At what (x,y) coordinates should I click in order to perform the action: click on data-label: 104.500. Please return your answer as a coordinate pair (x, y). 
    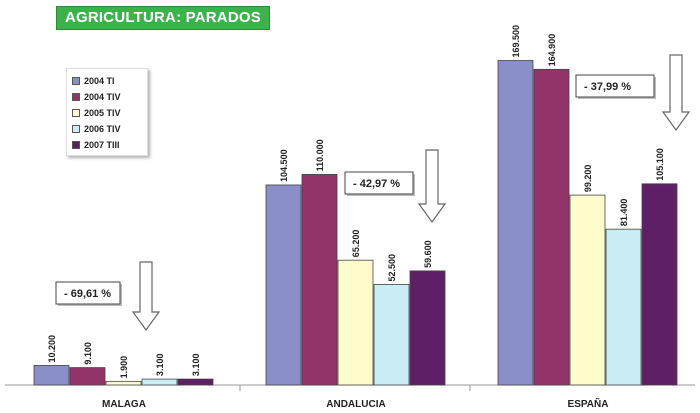
    Looking at the image, I should click on (284, 165).